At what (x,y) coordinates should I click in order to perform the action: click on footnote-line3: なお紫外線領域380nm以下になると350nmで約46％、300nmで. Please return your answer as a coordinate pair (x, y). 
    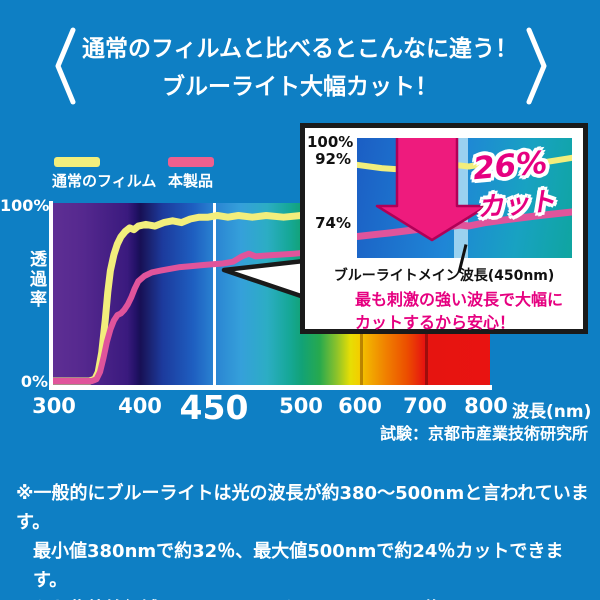
    Looking at the image, I should click on (303, 597).